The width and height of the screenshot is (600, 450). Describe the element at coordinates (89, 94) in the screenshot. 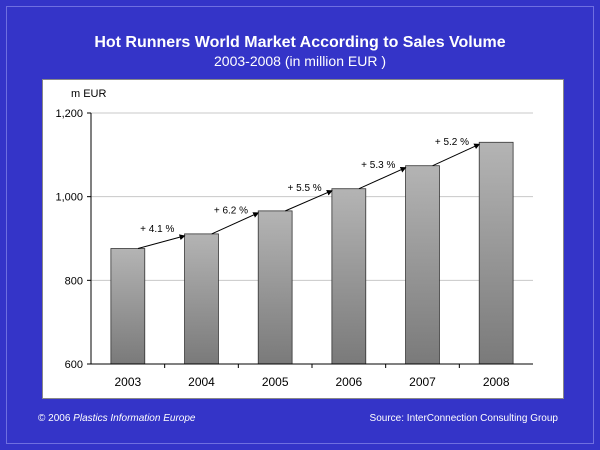

I see `y-axis-label: m EUR` at that location.